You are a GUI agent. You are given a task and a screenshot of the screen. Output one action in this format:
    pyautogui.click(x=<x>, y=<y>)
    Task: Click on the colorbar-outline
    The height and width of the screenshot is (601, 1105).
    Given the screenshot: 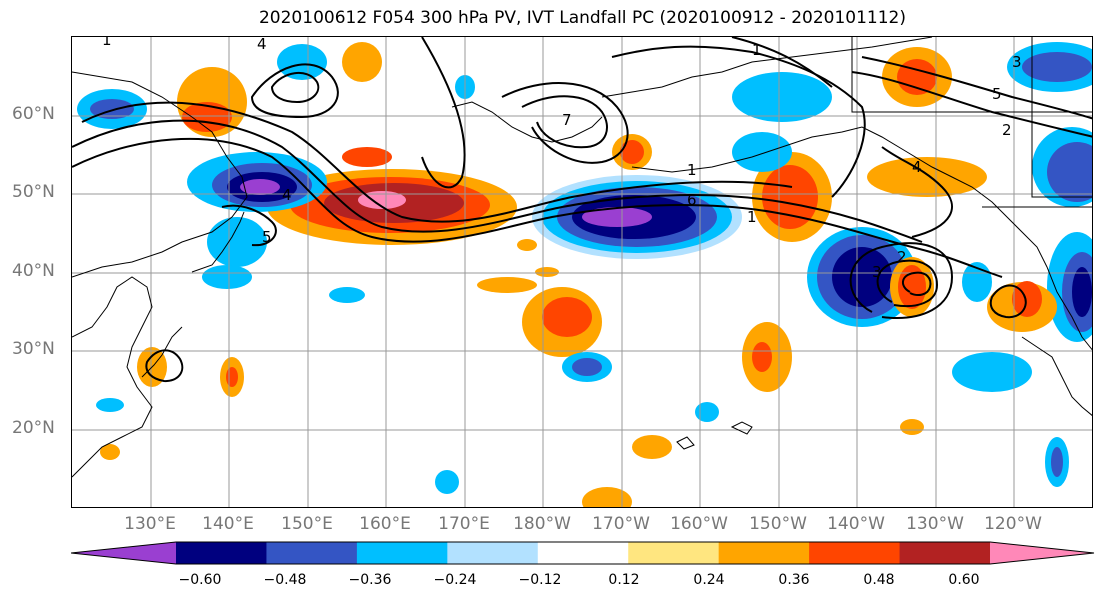 What is the action you would take?
    pyautogui.click(x=583, y=553)
    